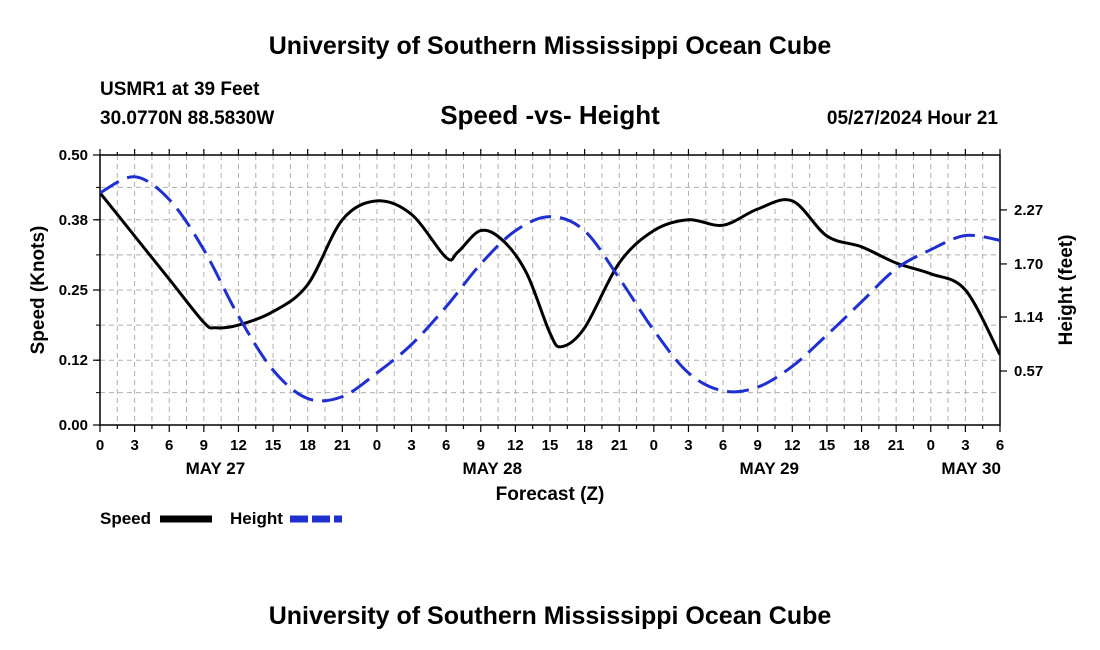 The image size is (1100, 650). Describe the element at coordinates (550, 115) in the screenshot. I see `chart-title: Speed -vs- Height` at that location.